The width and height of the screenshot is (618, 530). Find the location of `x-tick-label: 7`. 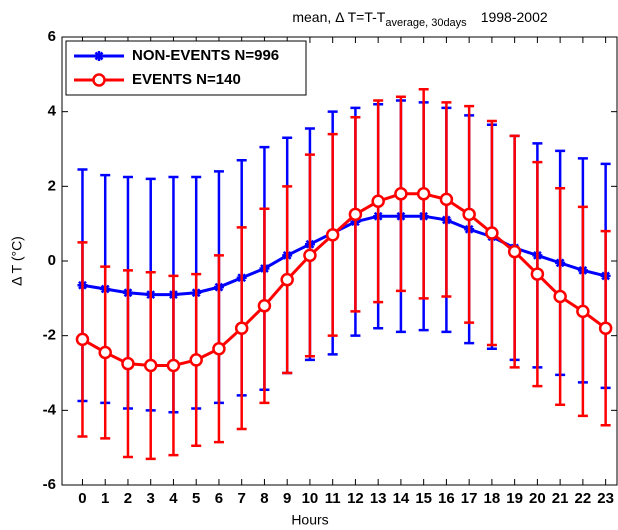

x-tick-label: 7 is located at coordinates (242, 498).